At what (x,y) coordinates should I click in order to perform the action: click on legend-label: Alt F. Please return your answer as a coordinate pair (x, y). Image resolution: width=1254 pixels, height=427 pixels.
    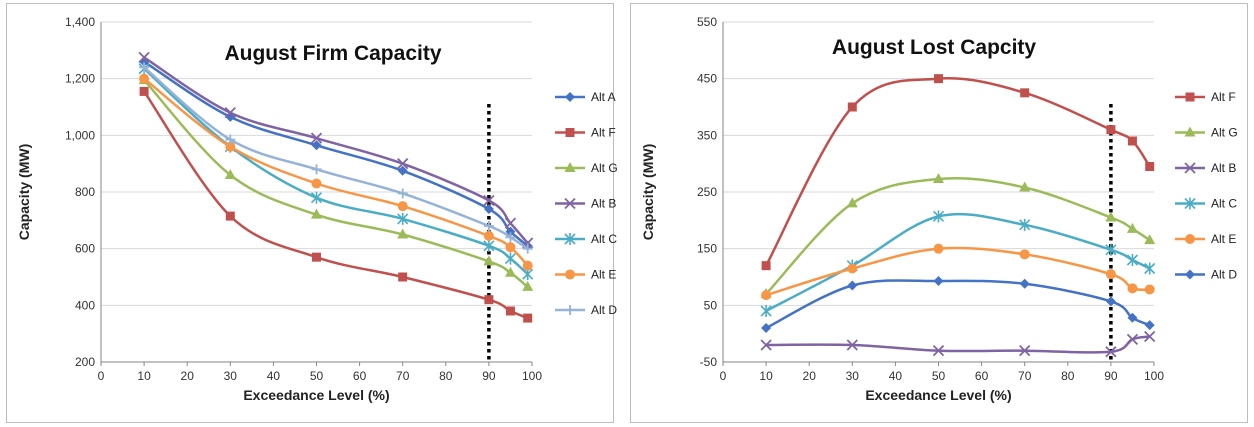
    Looking at the image, I should click on (1223, 97).